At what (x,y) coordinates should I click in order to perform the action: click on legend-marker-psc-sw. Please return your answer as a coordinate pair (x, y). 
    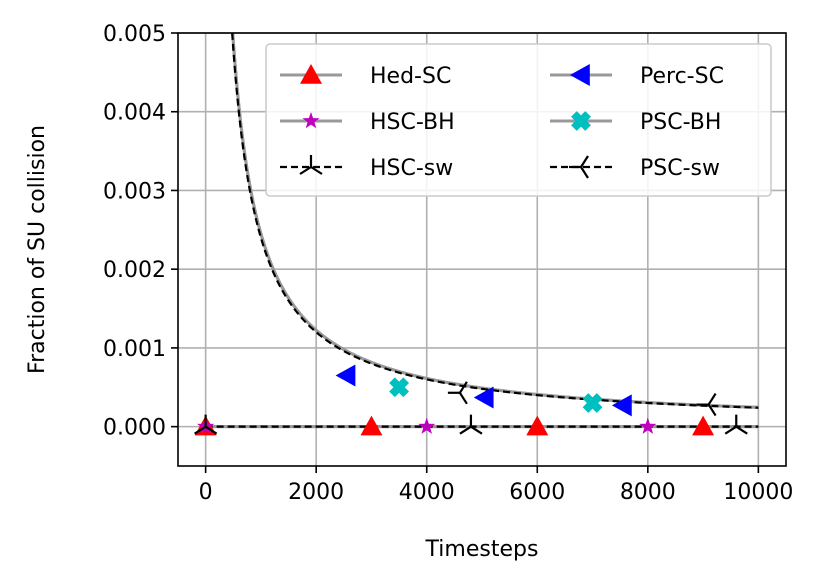
    Looking at the image, I should click on (579, 167).